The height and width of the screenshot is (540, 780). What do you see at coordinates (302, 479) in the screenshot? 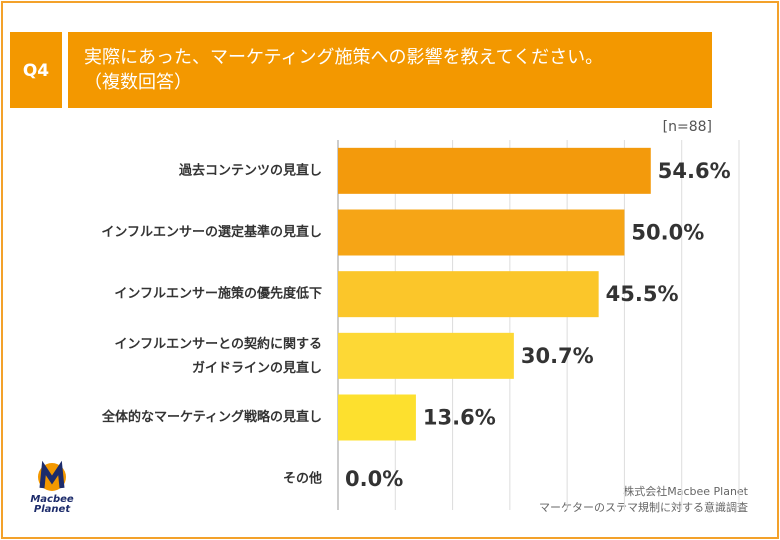
I see `category-label: その他` at bounding box center [302, 479].